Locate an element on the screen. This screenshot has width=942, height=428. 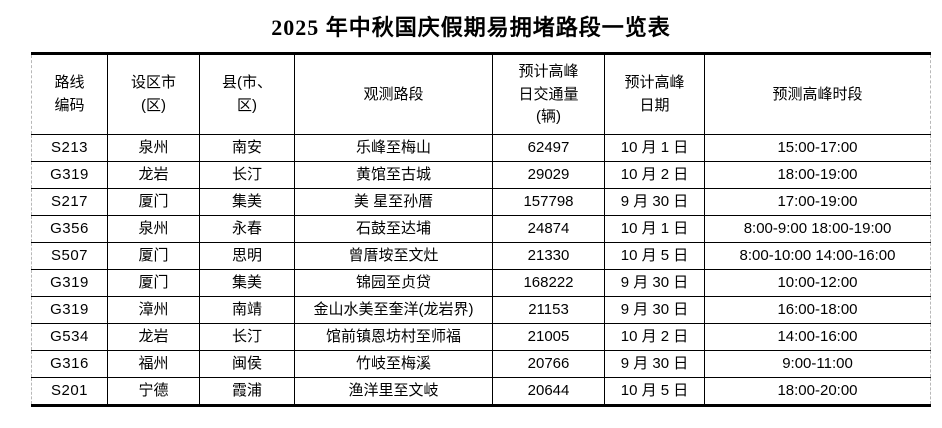
column-header-peak-hours: 预测高峰时段 is located at coordinates (817, 94).